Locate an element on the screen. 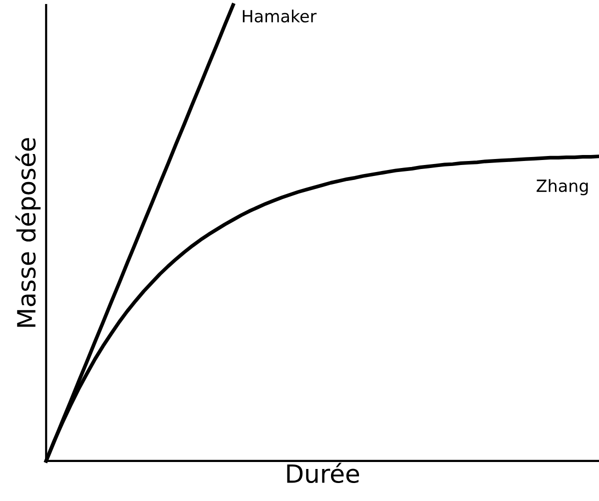 This screenshot has width=599, height=501. y-axis-title: Masse déposée is located at coordinates (28, 232).